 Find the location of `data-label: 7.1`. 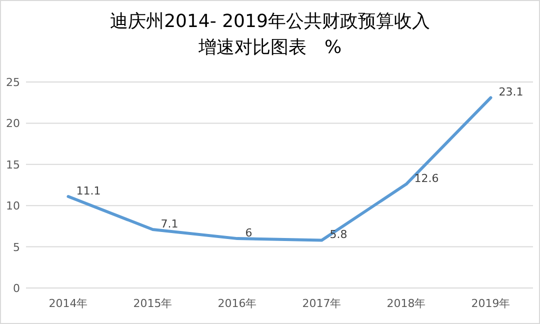

data-label: 7.1 is located at coordinates (169, 223).